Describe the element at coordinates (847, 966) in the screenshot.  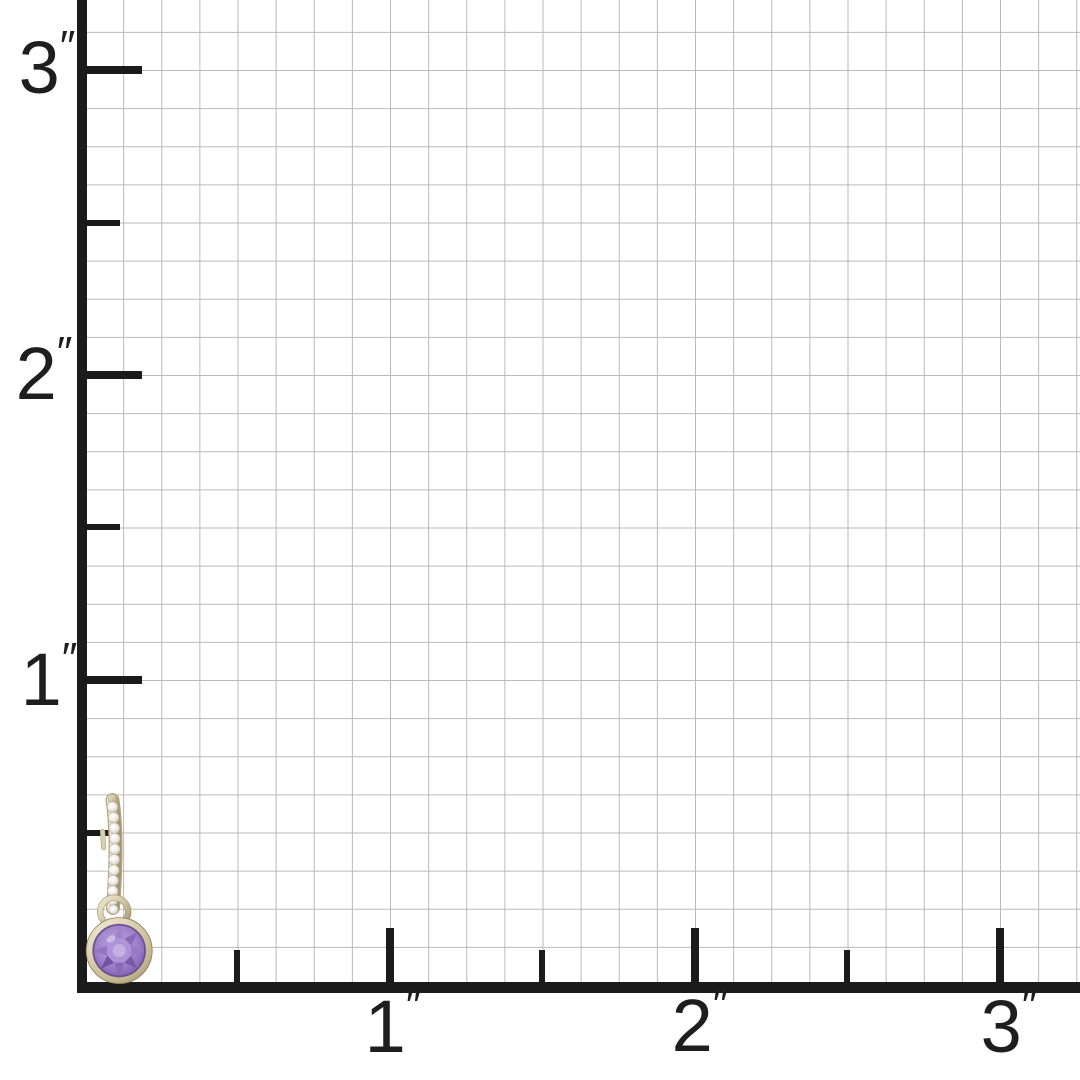
I see `x-tick-2-5in` at that location.